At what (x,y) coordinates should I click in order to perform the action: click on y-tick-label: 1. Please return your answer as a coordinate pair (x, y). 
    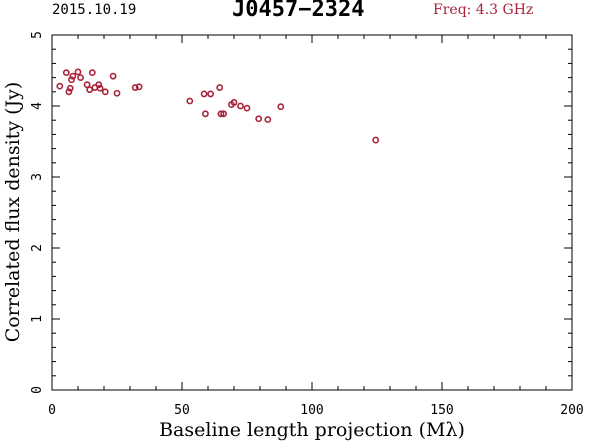
    Looking at the image, I should click on (37, 319).